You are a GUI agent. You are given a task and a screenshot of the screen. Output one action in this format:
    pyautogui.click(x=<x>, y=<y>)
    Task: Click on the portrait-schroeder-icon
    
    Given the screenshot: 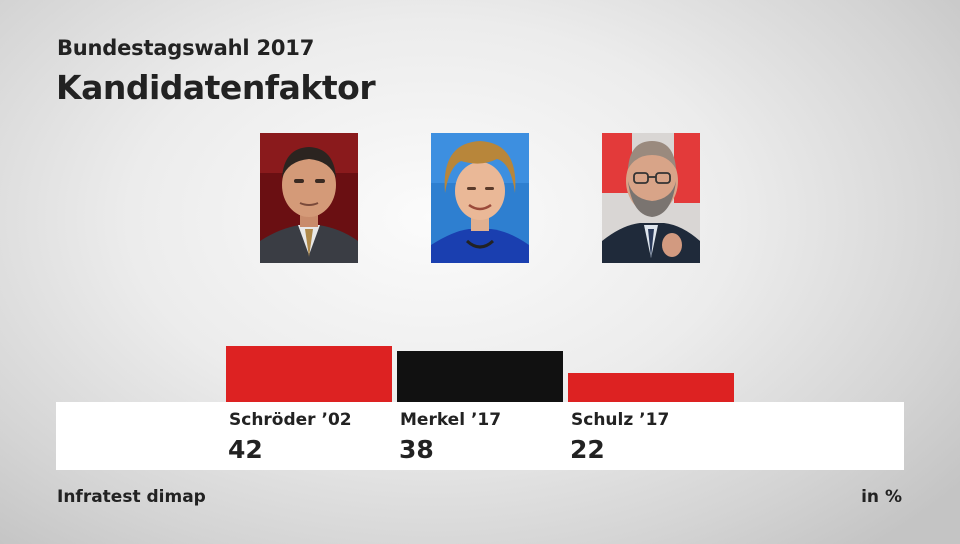 What is the action you would take?
    pyautogui.click(x=309, y=198)
    